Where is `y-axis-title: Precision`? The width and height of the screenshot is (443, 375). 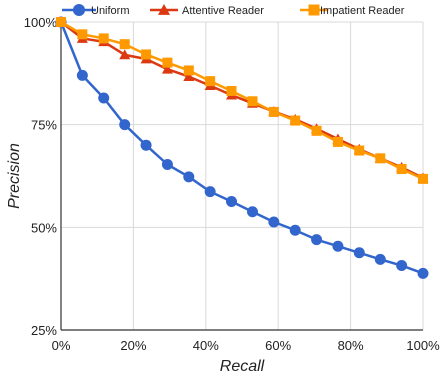
y-axis-title: Precision is located at coordinates (14, 176).